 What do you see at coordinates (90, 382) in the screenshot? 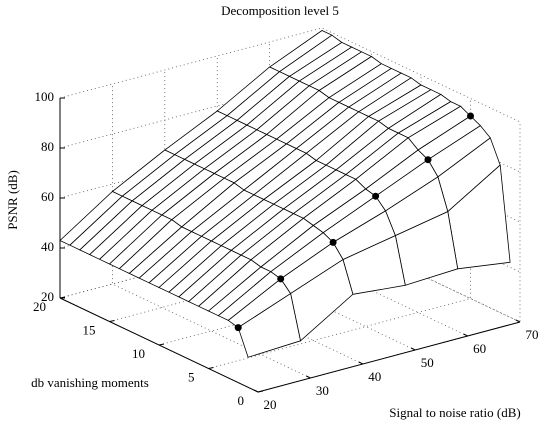
I see `y-axis-label: db vanishing moments` at bounding box center [90, 382].